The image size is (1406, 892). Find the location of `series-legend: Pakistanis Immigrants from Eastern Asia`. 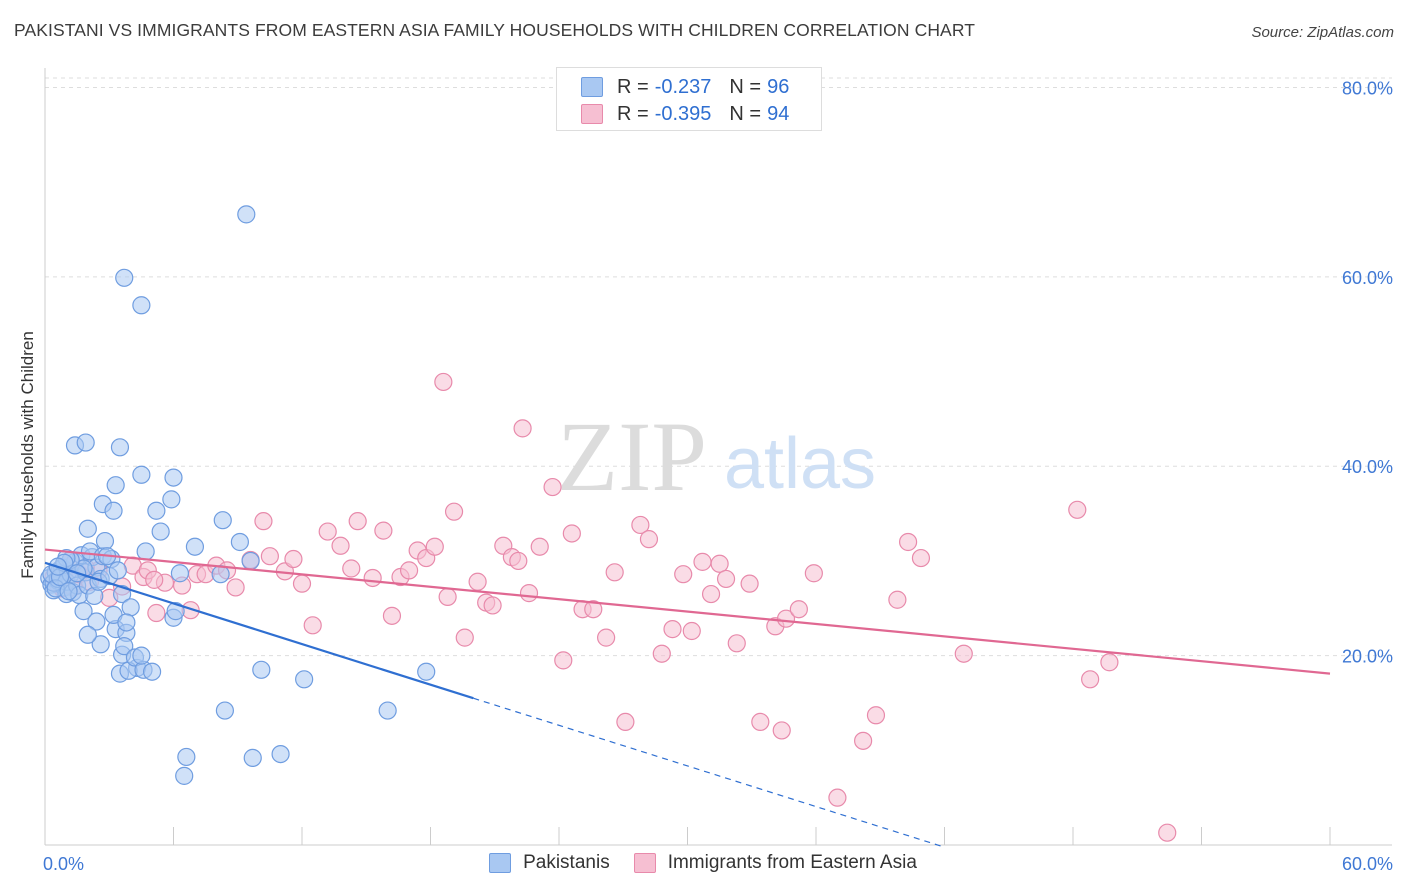

series-legend: Pakistanis Immigrants from Eastern Asia is located at coordinates (703, 863).